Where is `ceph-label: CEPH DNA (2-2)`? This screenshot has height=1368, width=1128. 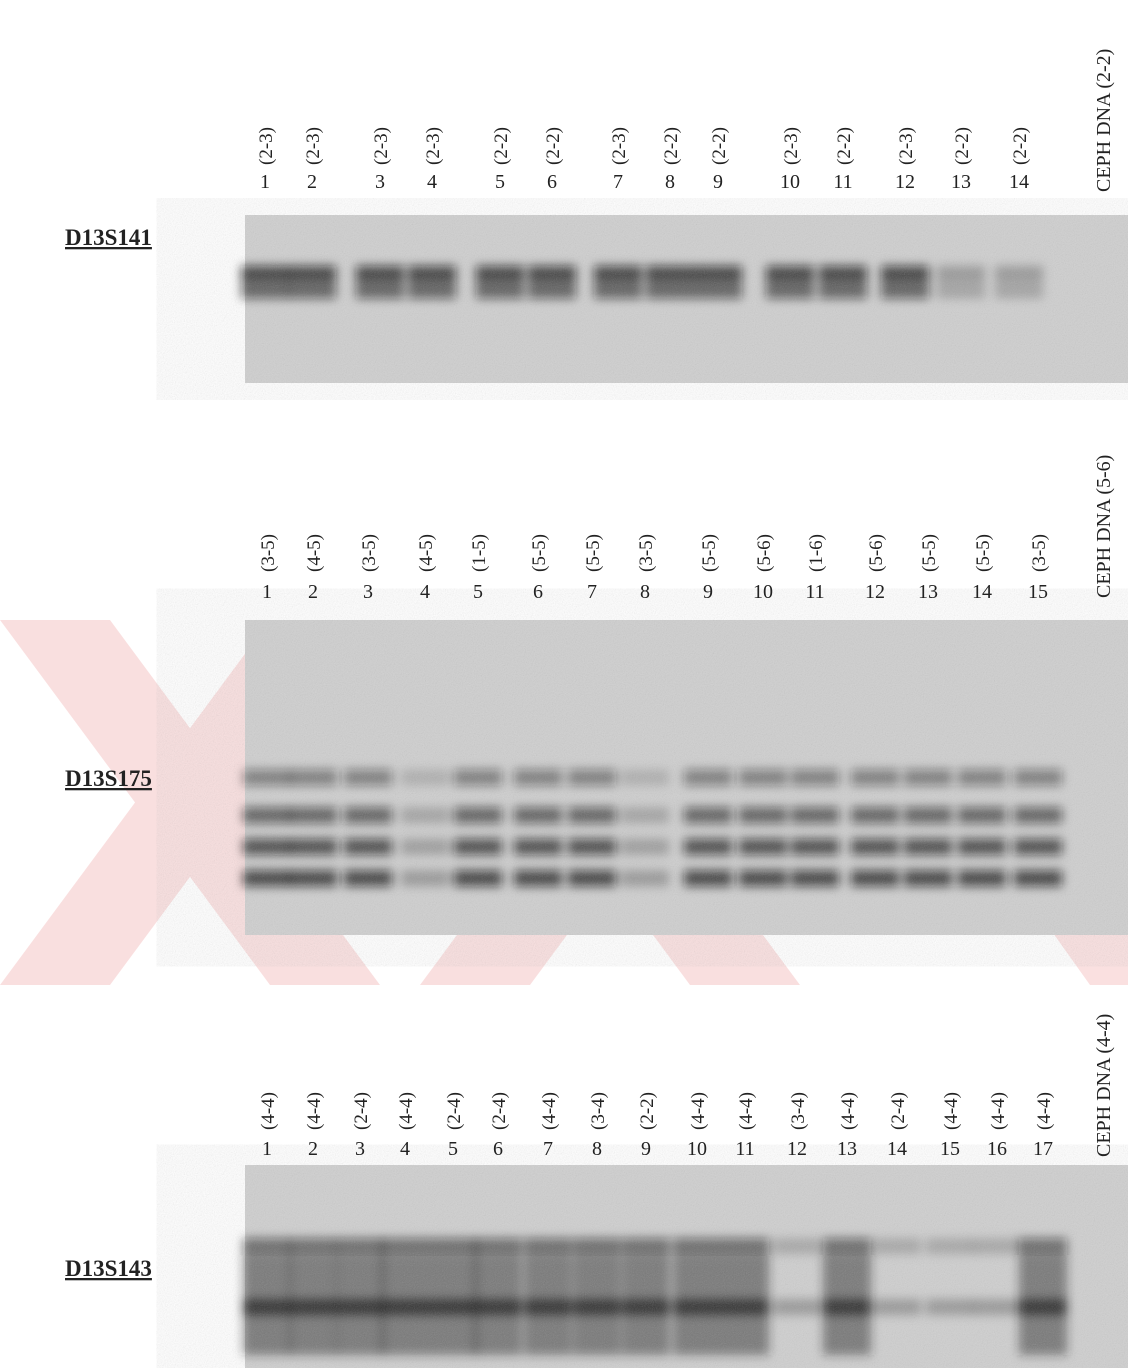 ceph-label: CEPH DNA (2-2) is located at coordinates (1104, 120).